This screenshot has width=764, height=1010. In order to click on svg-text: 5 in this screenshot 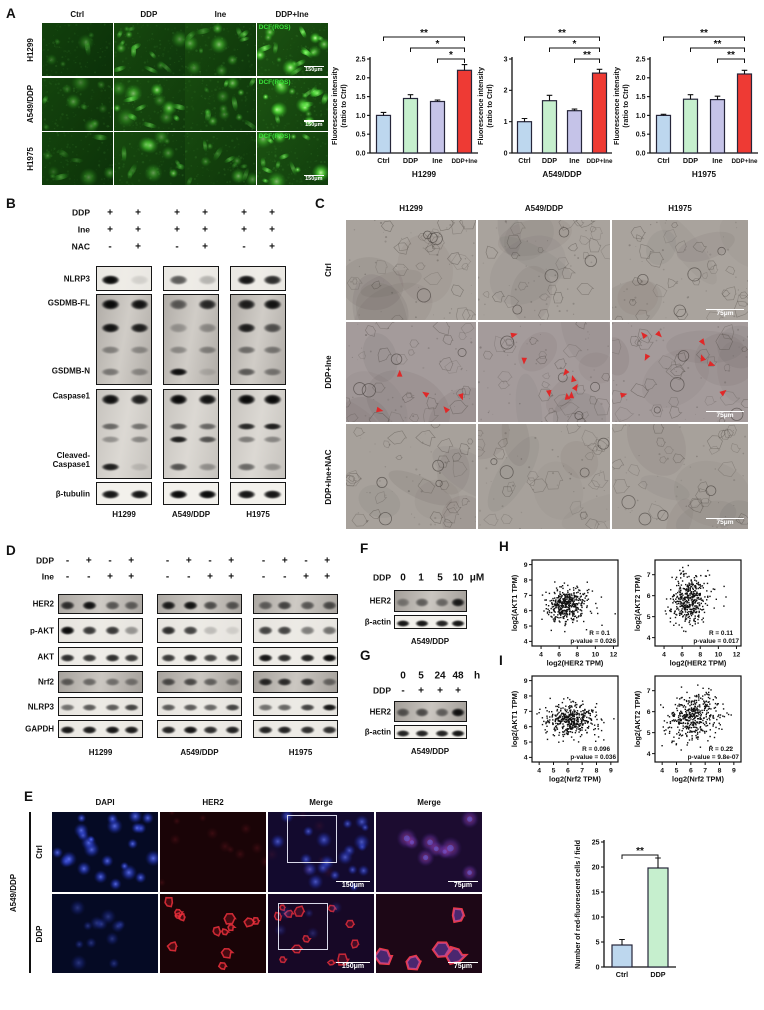, I will do `click(554, 771)`.